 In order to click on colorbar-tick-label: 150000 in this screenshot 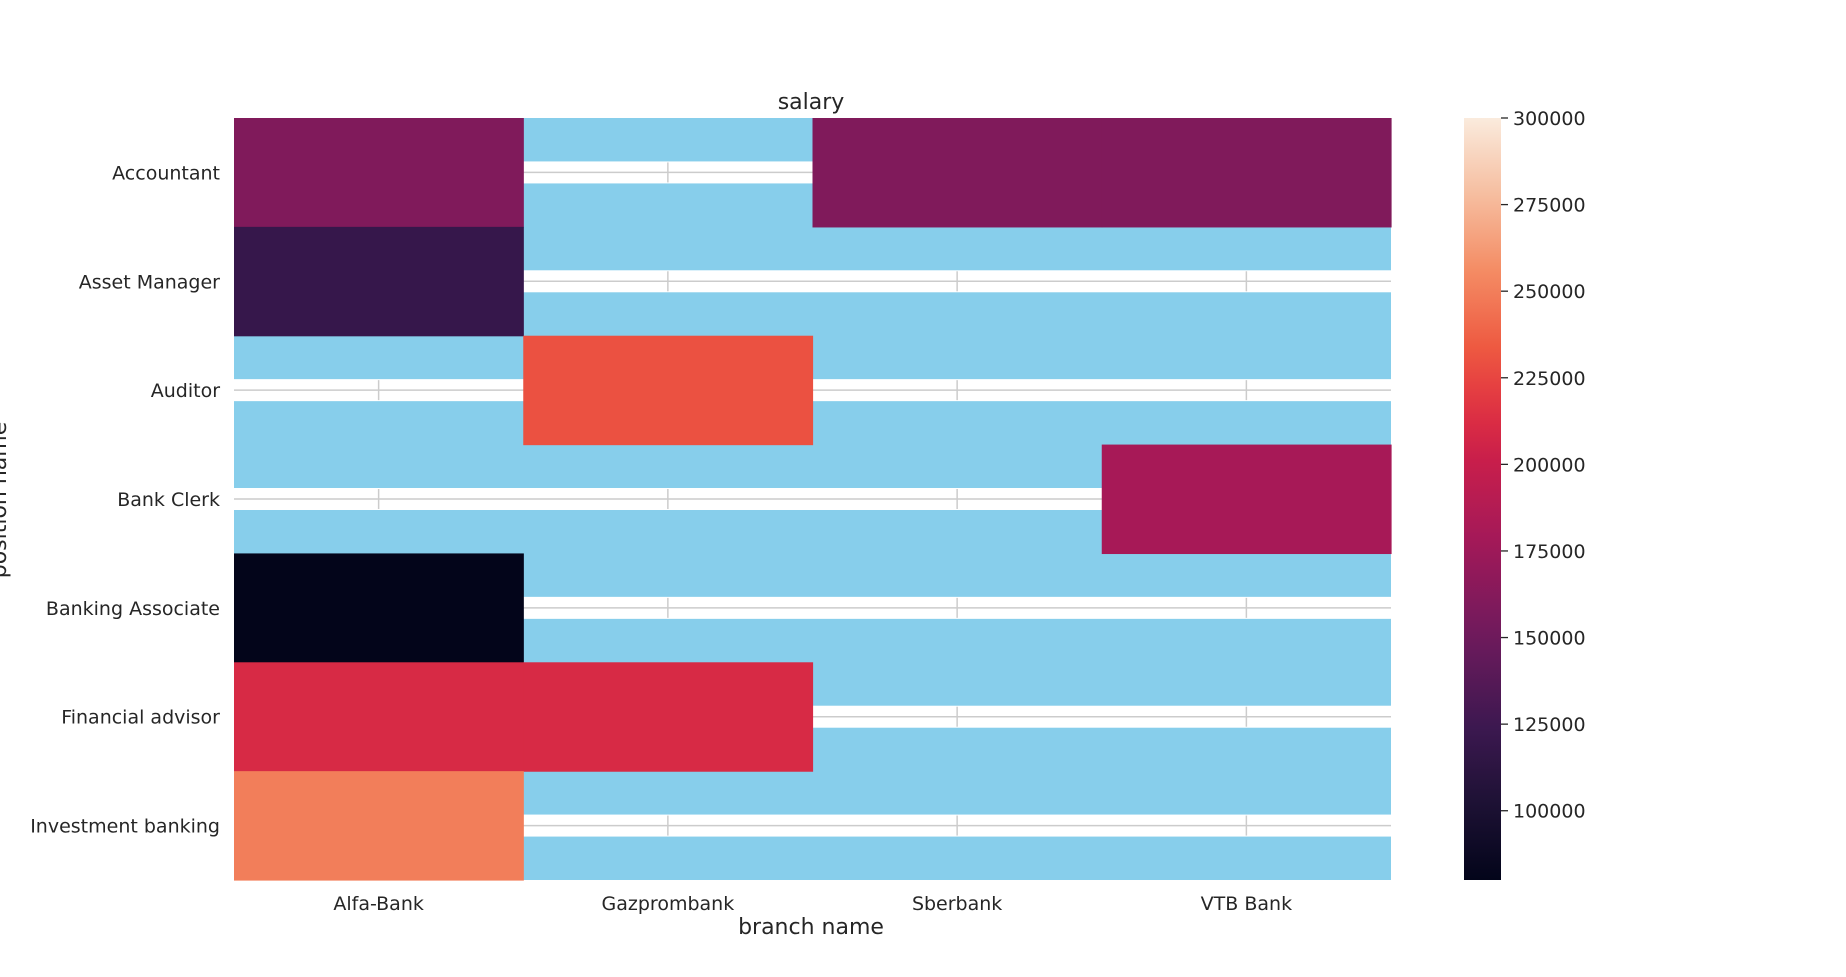, I will do `click(1549, 639)`.